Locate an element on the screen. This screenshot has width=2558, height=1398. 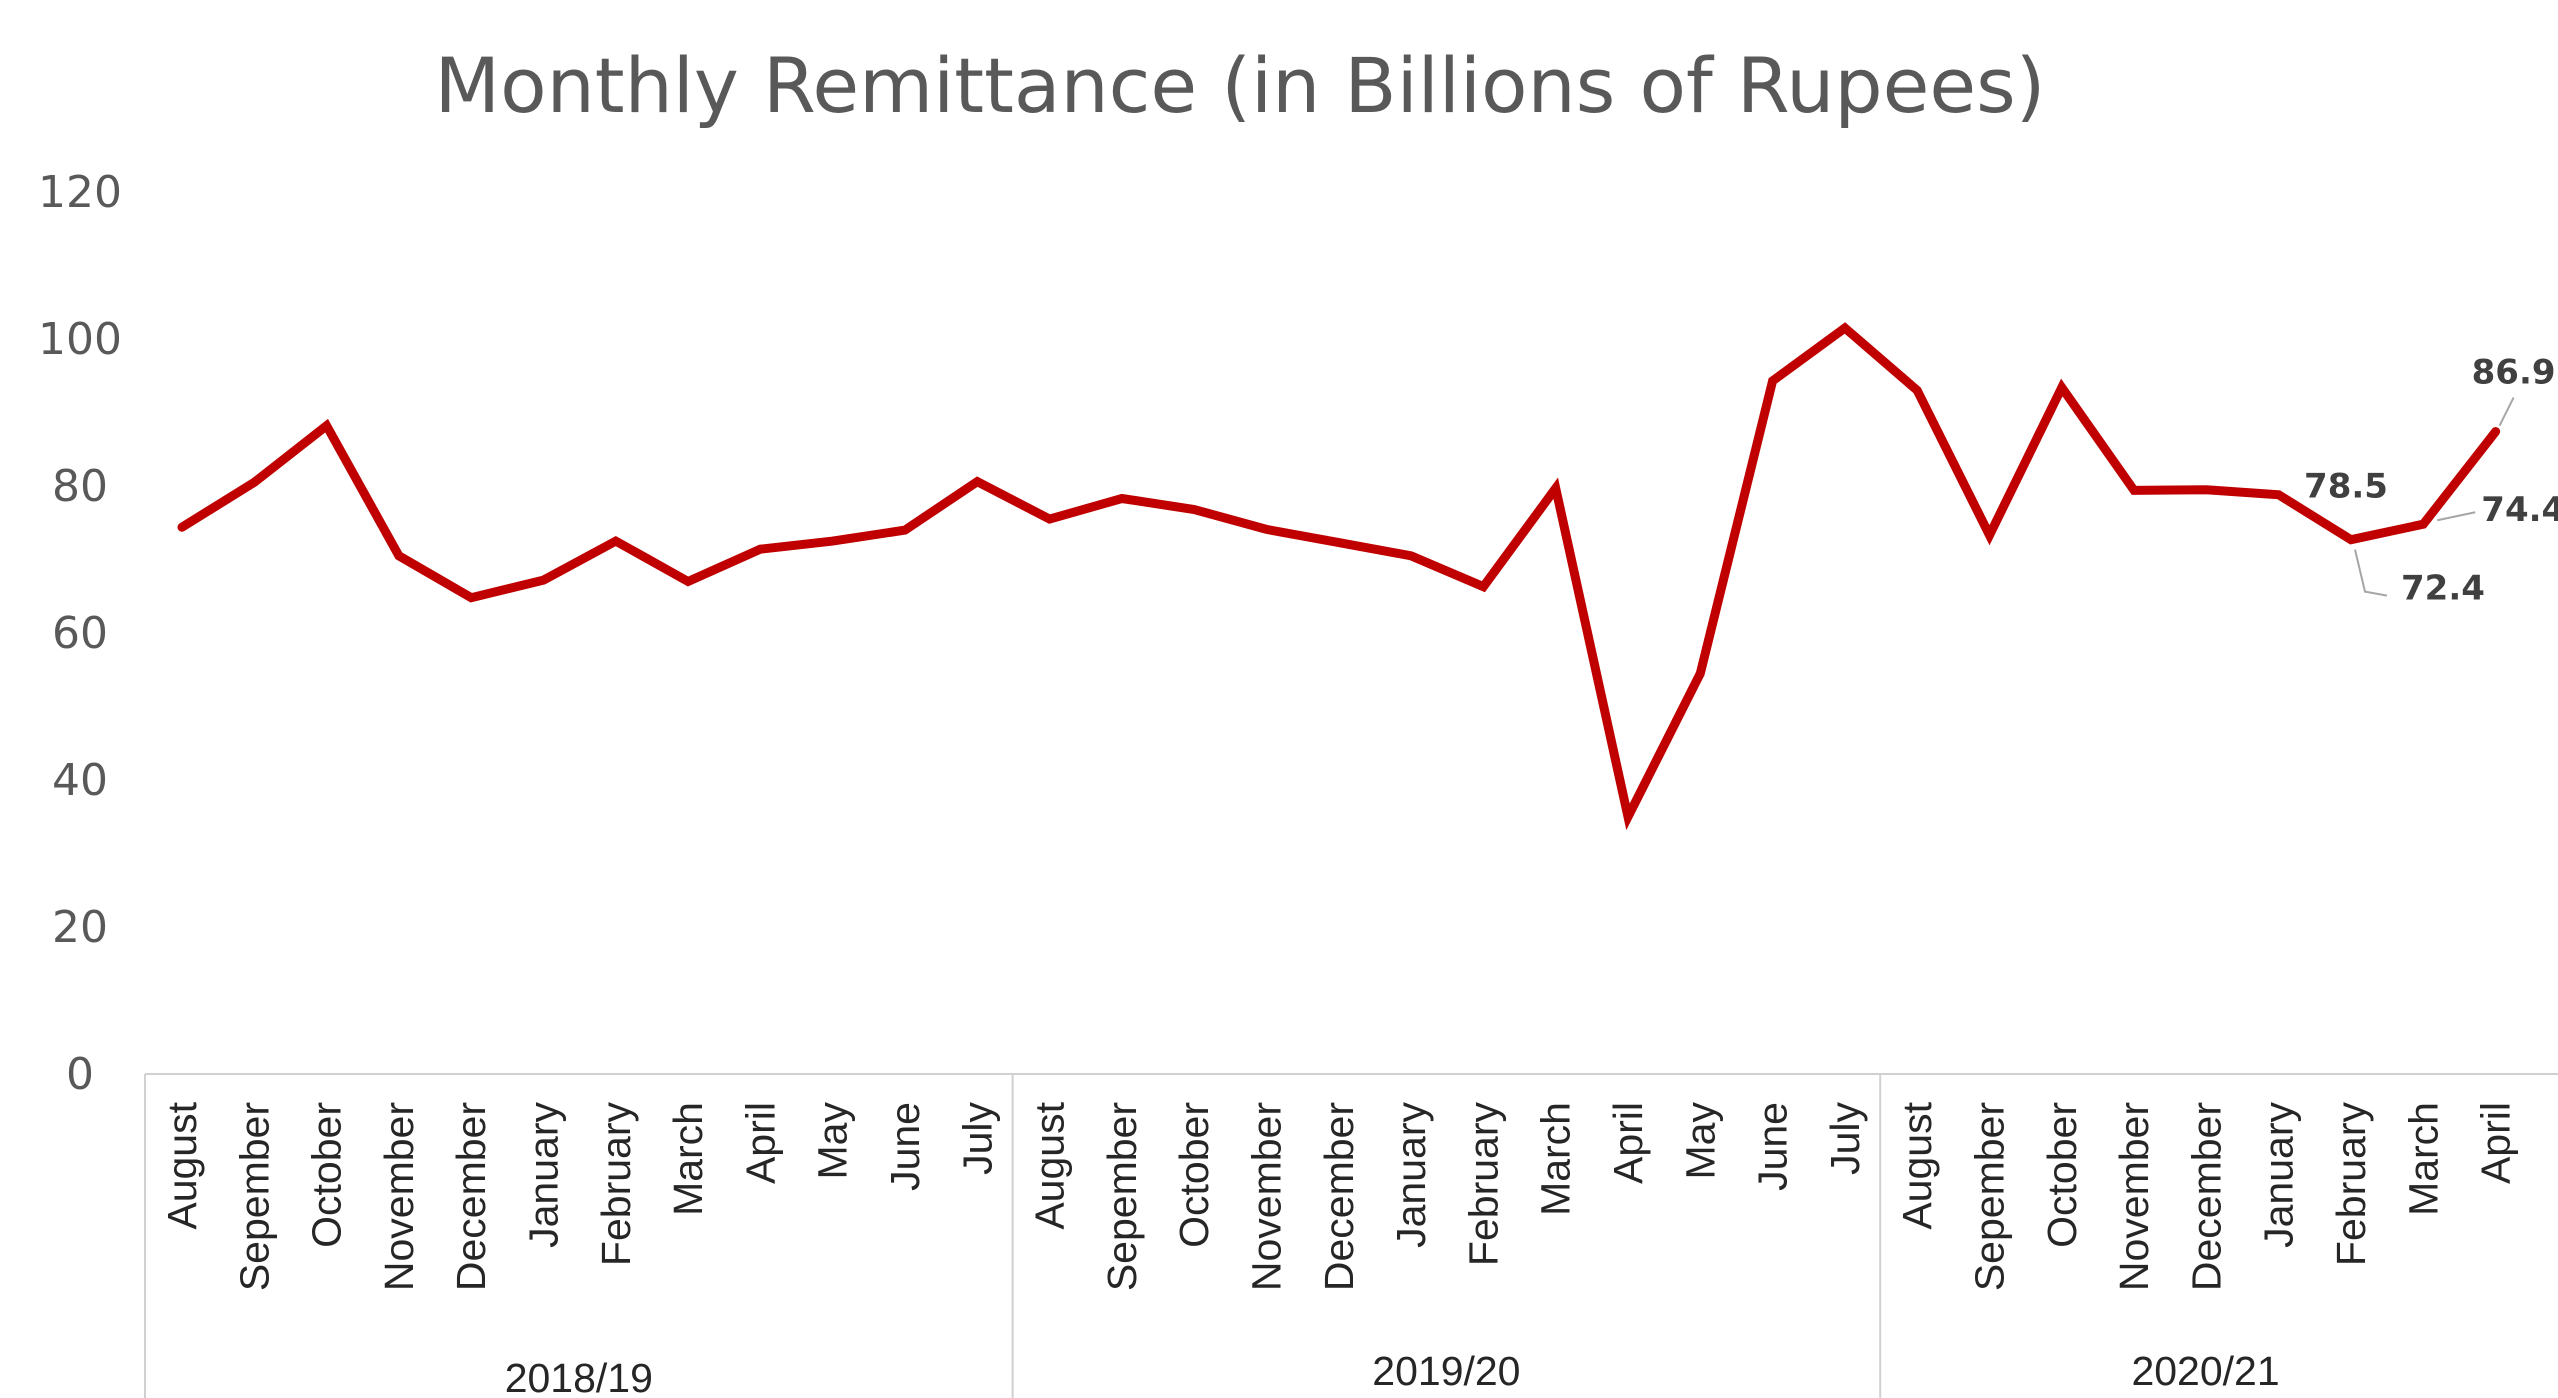
data-label: 74.4 is located at coordinates (2519, 510).